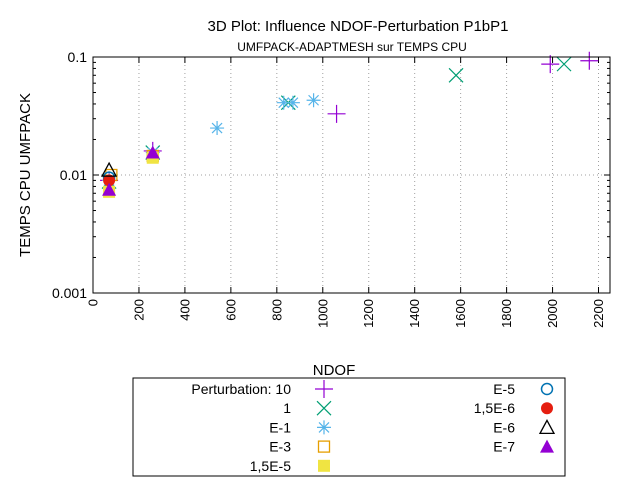 The image size is (640, 480). Describe the element at coordinates (504, 389) in the screenshot. I see `legend-label: E-5` at that location.